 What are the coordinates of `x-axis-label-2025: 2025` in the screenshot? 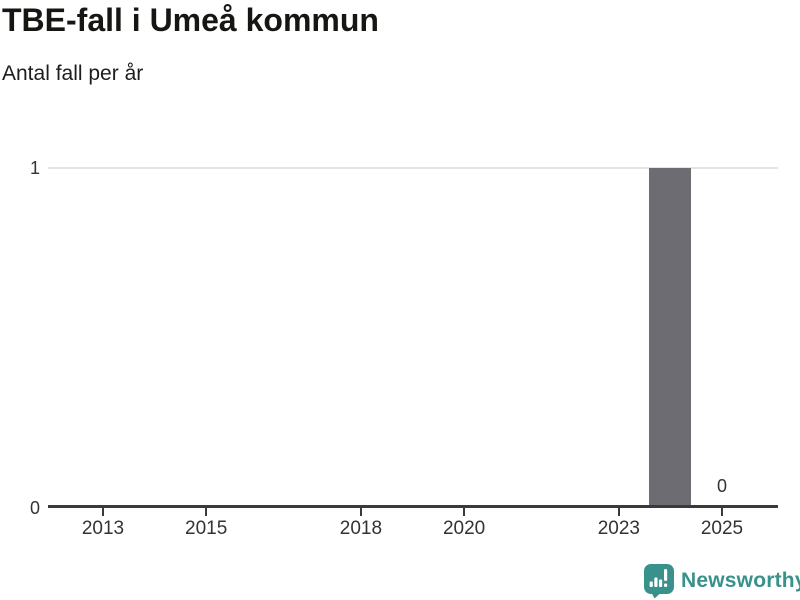 It's located at (722, 528).